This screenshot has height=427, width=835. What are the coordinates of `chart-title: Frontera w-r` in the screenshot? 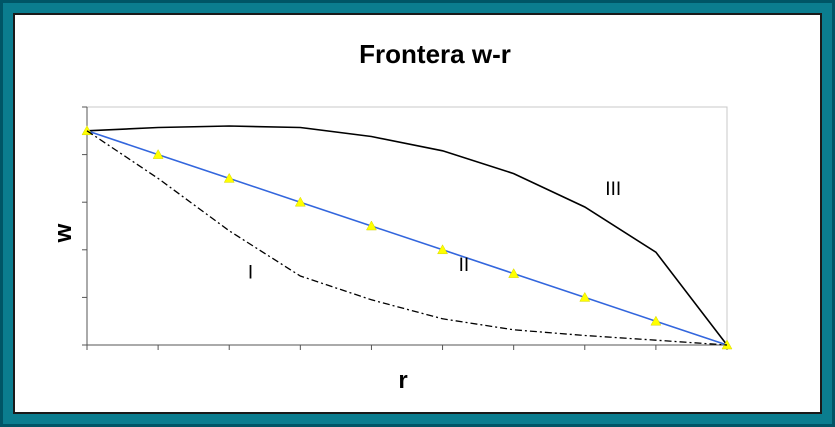 It's located at (435, 54).